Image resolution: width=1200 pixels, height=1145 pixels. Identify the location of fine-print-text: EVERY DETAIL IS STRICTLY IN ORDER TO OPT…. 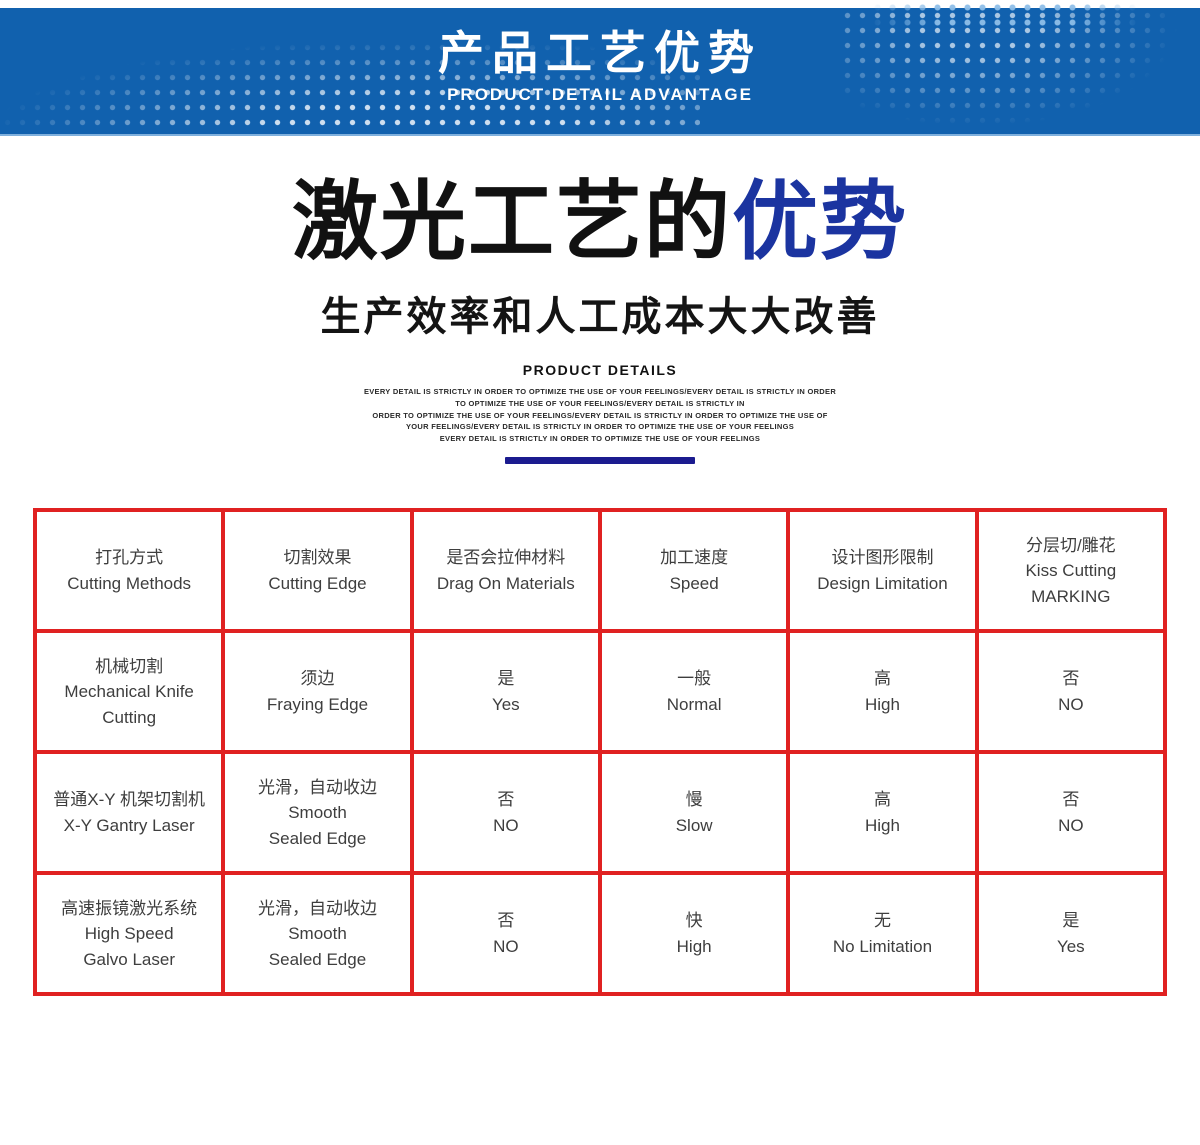
(600, 415).